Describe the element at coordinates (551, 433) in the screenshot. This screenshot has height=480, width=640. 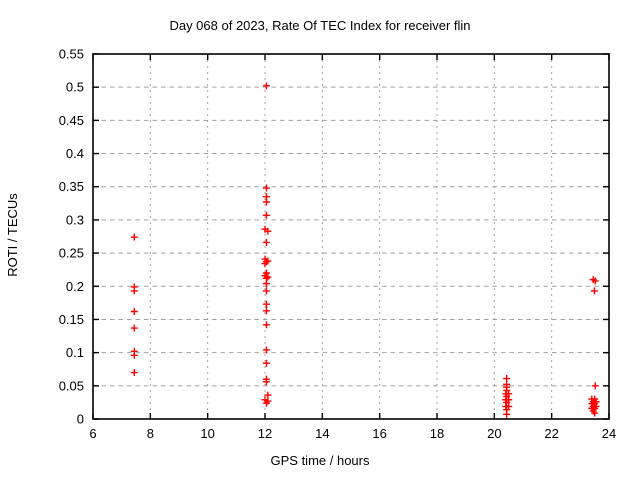
I see `x-tick-label: 22` at that location.